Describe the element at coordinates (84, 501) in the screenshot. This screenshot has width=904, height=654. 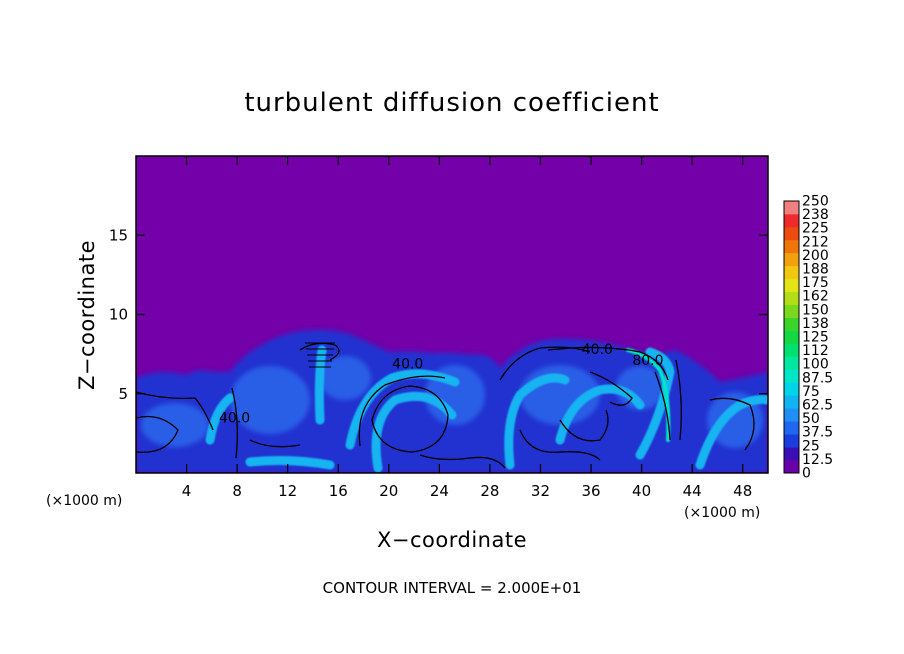
I see `x-axis-unit-left: (×1000 m)` at that location.